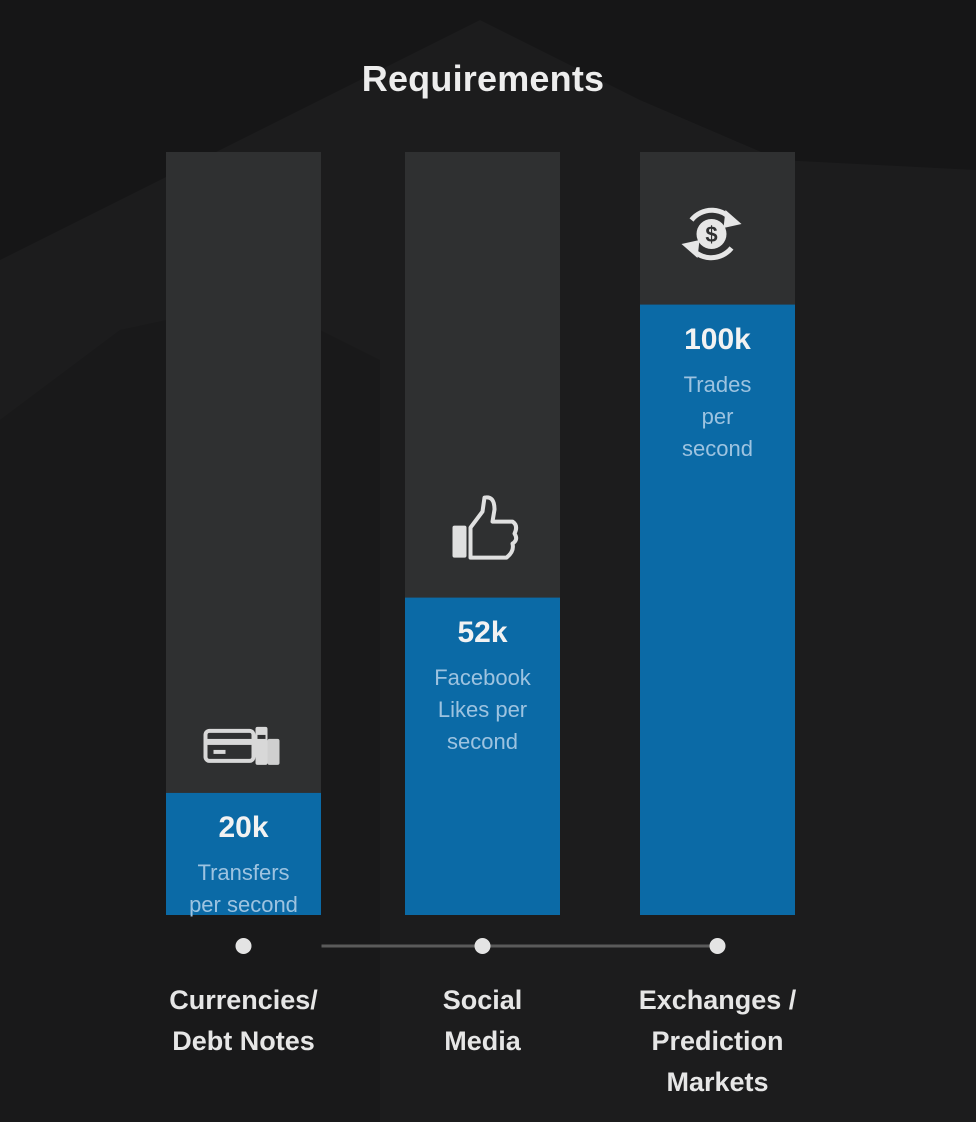  What do you see at coordinates (717, 1041) in the screenshot?
I see `category-label: Exchanges / Prediction Markets` at bounding box center [717, 1041].